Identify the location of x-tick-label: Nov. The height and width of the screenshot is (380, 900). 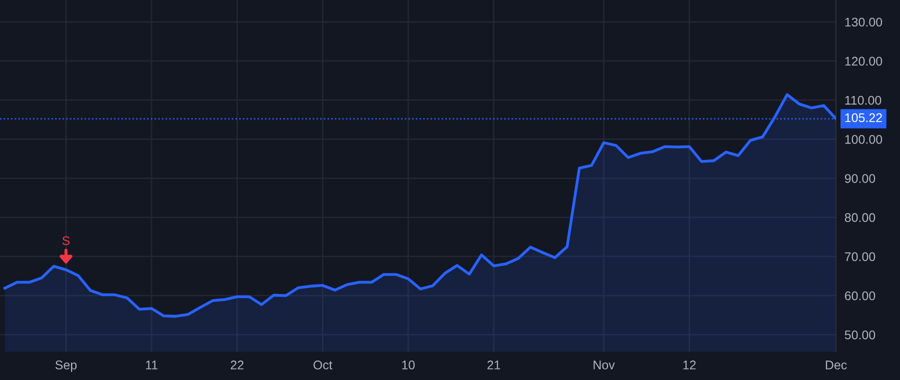
(604, 365).